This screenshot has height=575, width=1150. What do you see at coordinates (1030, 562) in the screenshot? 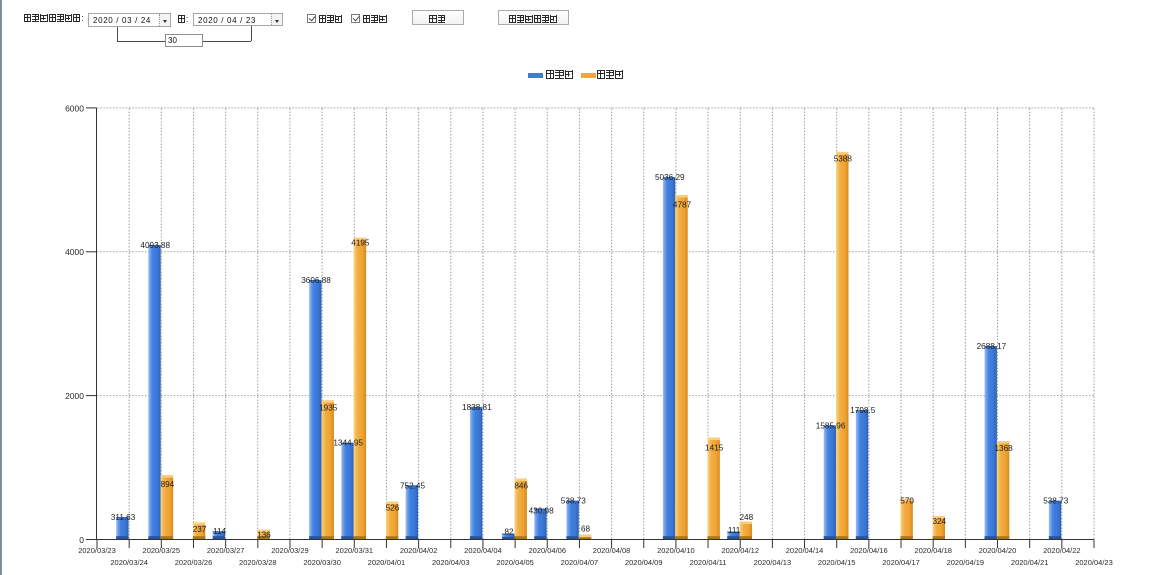
I see `svg-text: 2020/04/21` at bounding box center [1030, 562].